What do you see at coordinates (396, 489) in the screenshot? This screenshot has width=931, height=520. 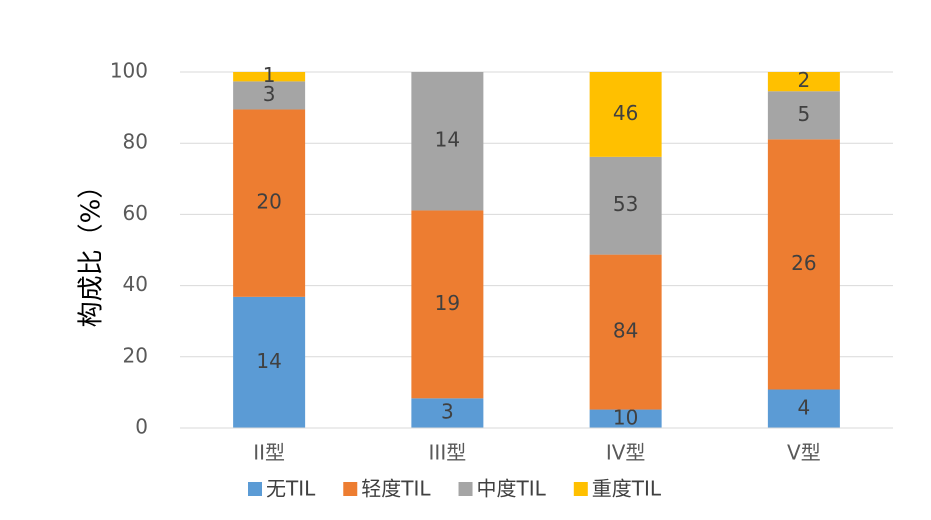 I see `legend-label: 轻度TIL` at bounding box center [396, 489].